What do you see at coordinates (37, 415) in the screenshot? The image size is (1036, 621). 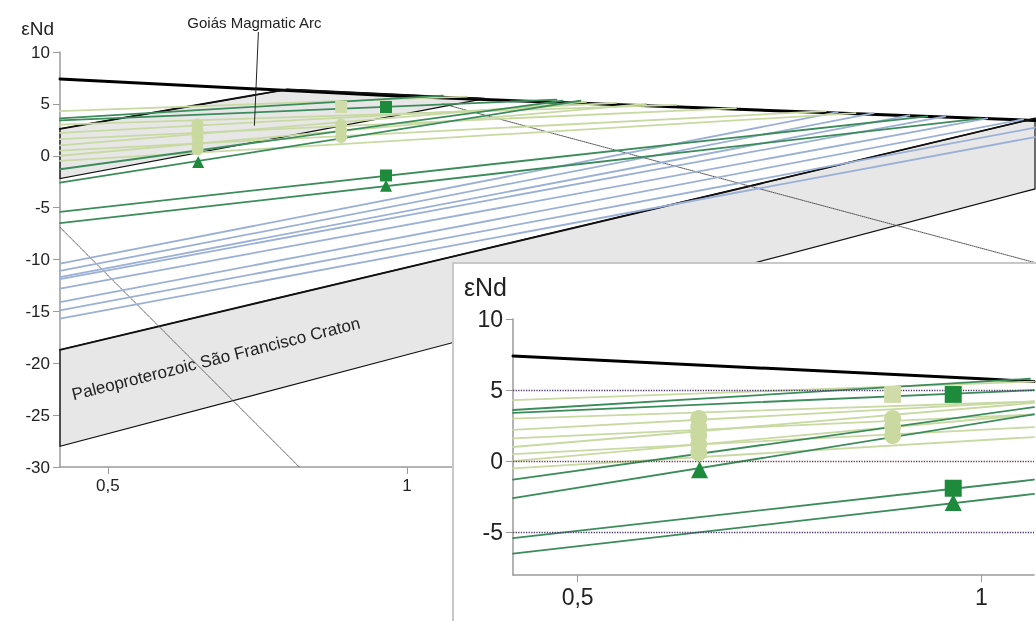 I see `y-tick-label: -25` at bounding box center [37, 415].